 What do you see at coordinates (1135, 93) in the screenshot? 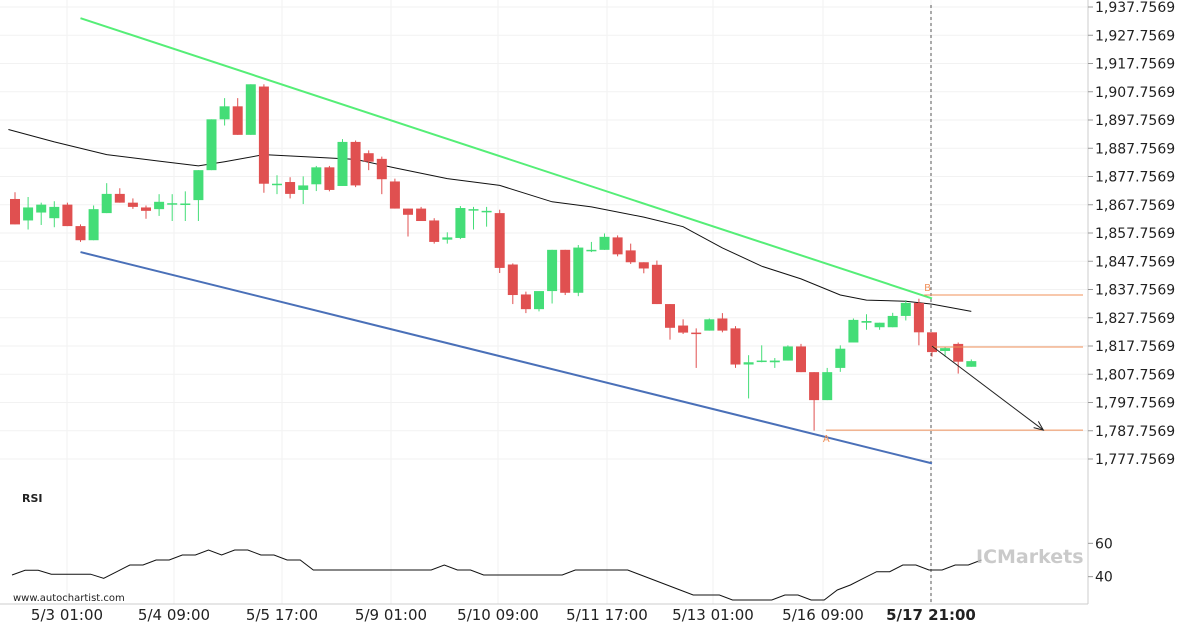
I see `y-tick-label: 1,907.7569` at bounding box center [1135, 93].